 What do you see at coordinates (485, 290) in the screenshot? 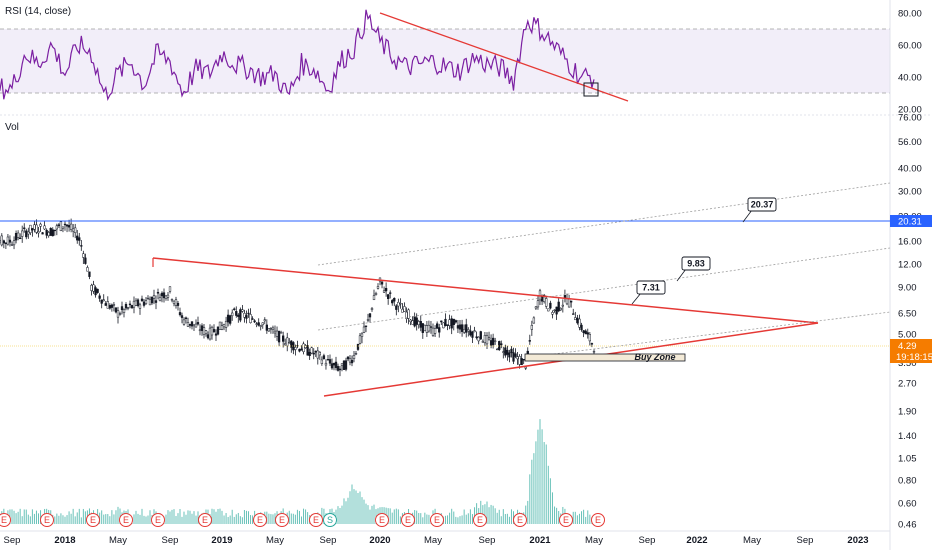
I see `triangle-upper-line` at bounding box center [485, 290].